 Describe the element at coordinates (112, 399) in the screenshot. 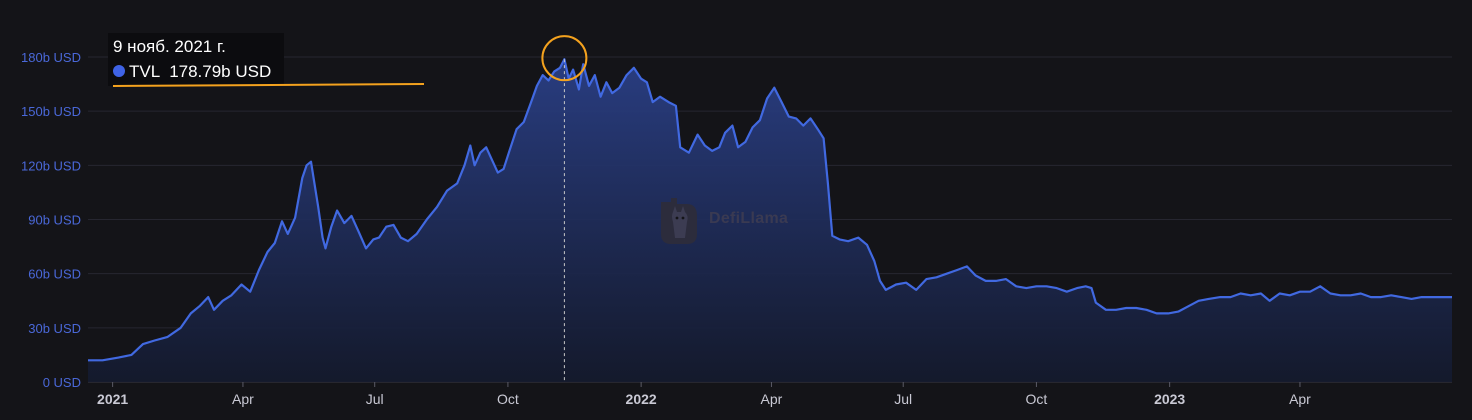

I see `x-tick-label: 2021` at that location.